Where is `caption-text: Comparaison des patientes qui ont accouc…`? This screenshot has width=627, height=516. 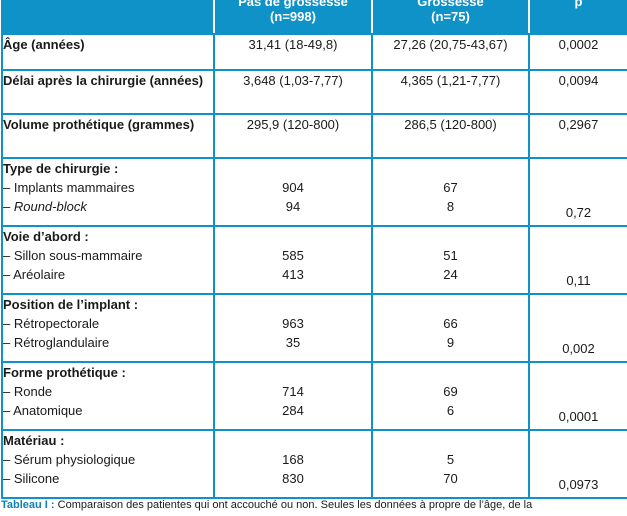
caption-text: Comparaison des patientes qui ont accouc… is located at coordinates (295, 505).